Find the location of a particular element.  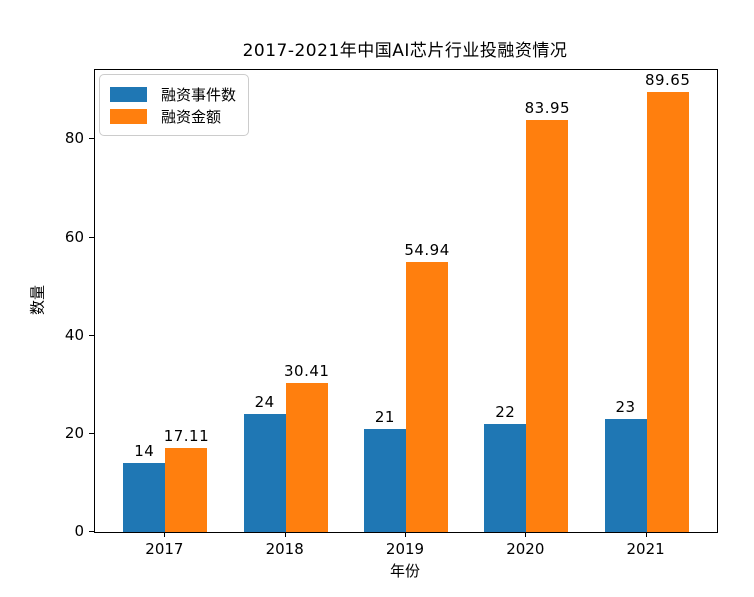

bar-value-label: 22 is located at coordinates (505, 412).